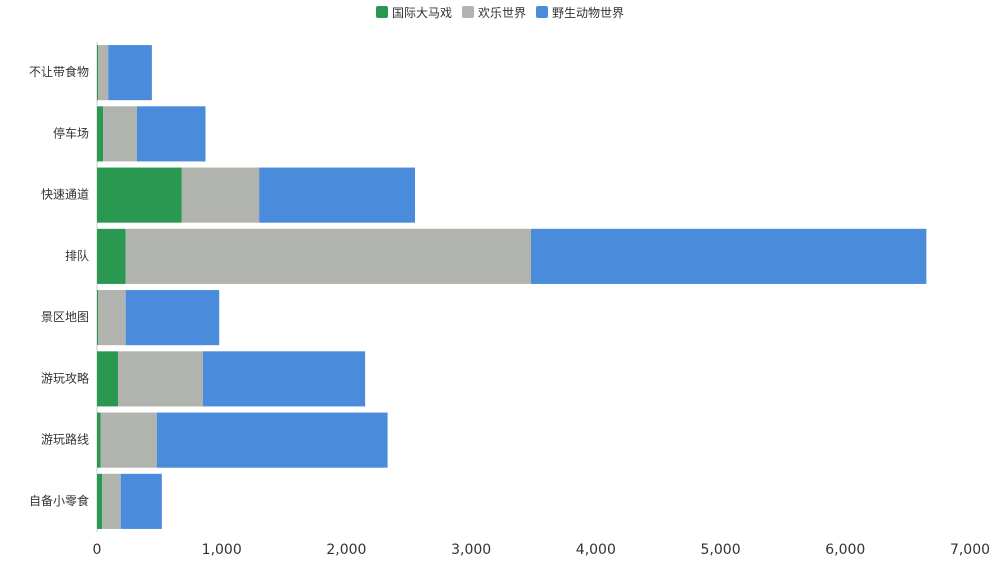 Image resolution: width=1000 pixels, height=579 pixels. I want to click on x-tick-label: 4,000, so click(596, 550).